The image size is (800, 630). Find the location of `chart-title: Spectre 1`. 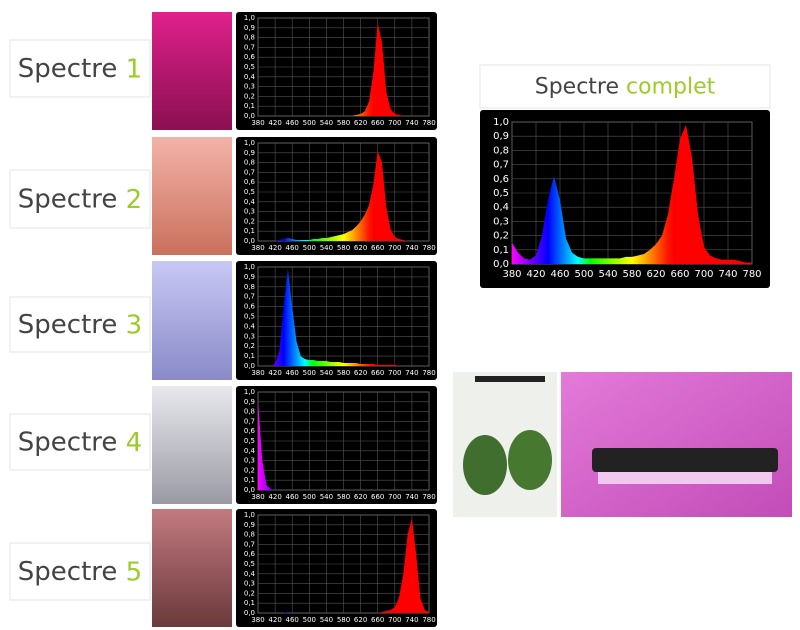

chart-title: Spectre 1 is located at coordinates (80, 69).